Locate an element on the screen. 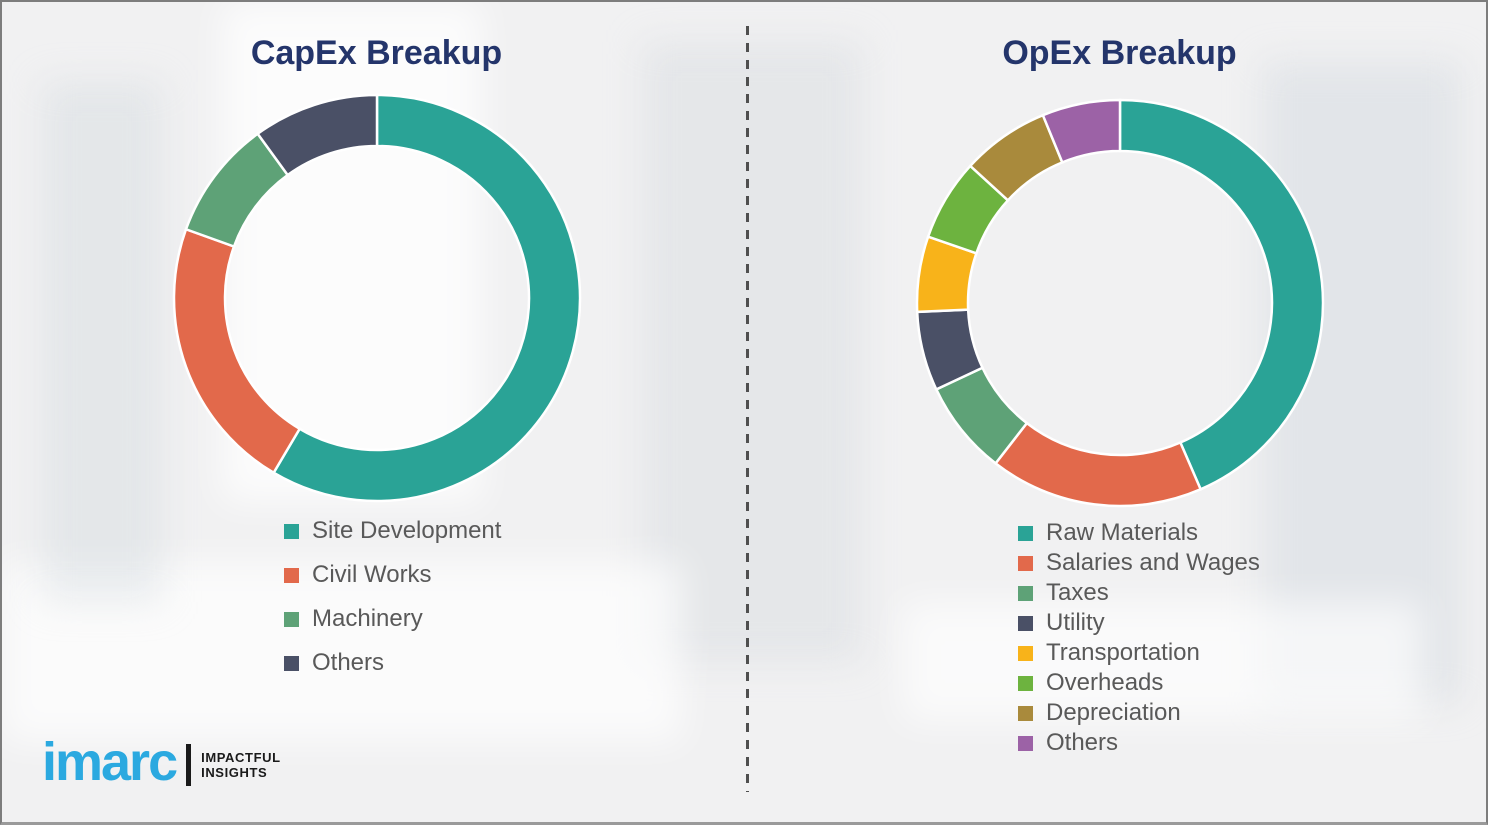 The width and height of the screenshot is (1488, 836). legend-item-utility: Utility is located at coordinates (1139, 623).